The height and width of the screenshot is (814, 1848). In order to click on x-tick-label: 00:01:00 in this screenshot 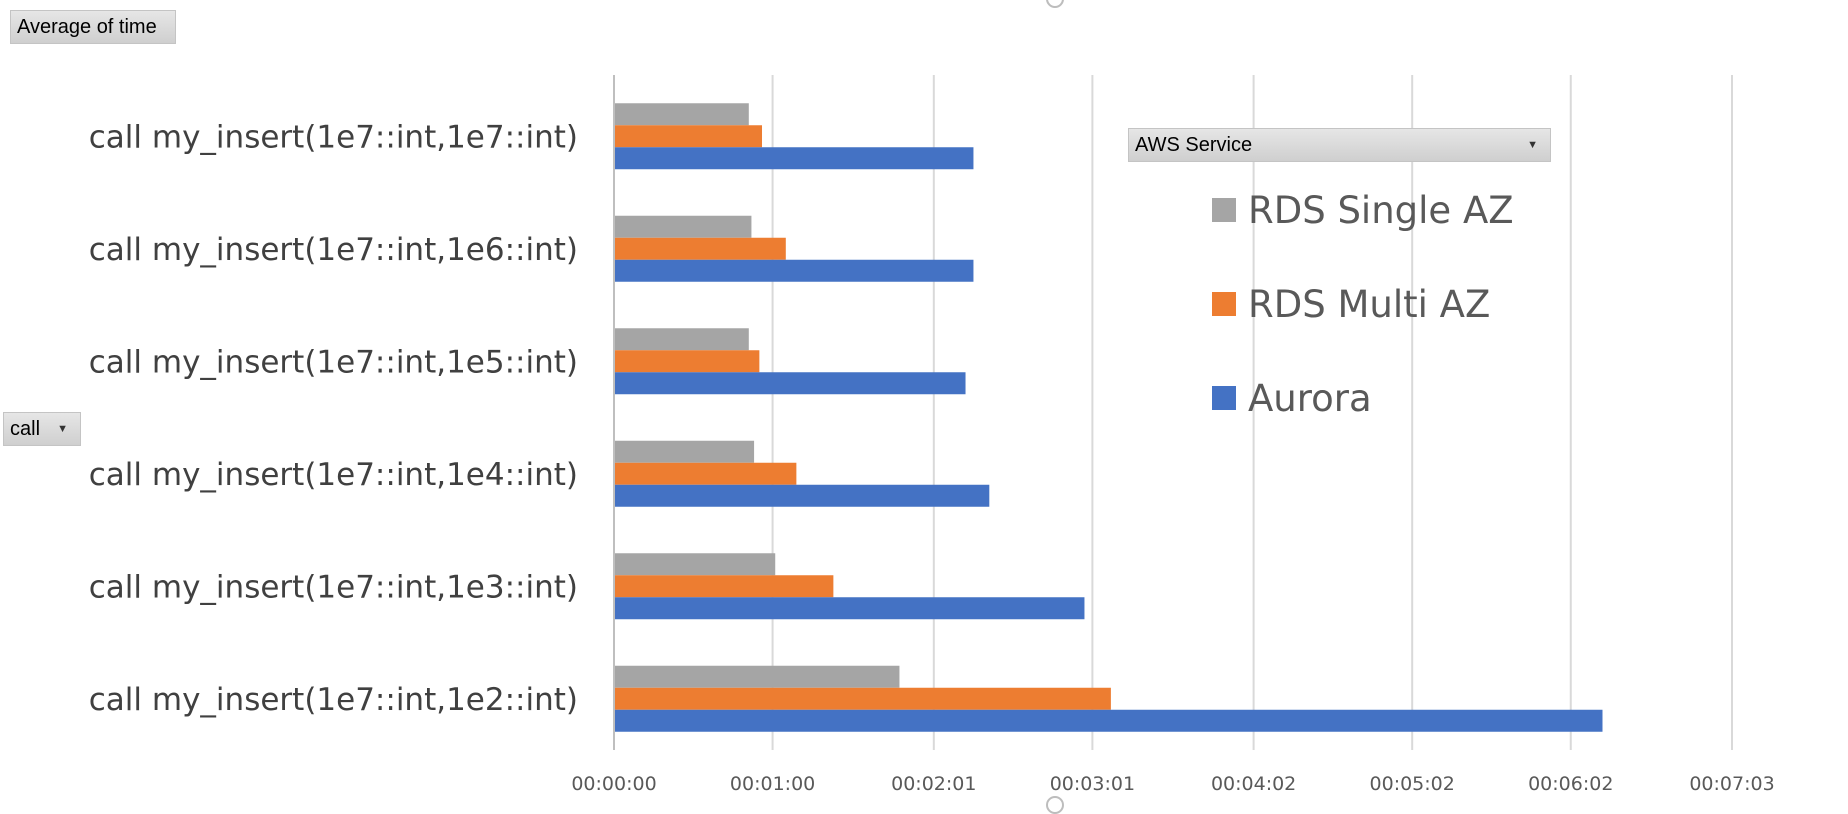, I will do `click(772, 784)`.